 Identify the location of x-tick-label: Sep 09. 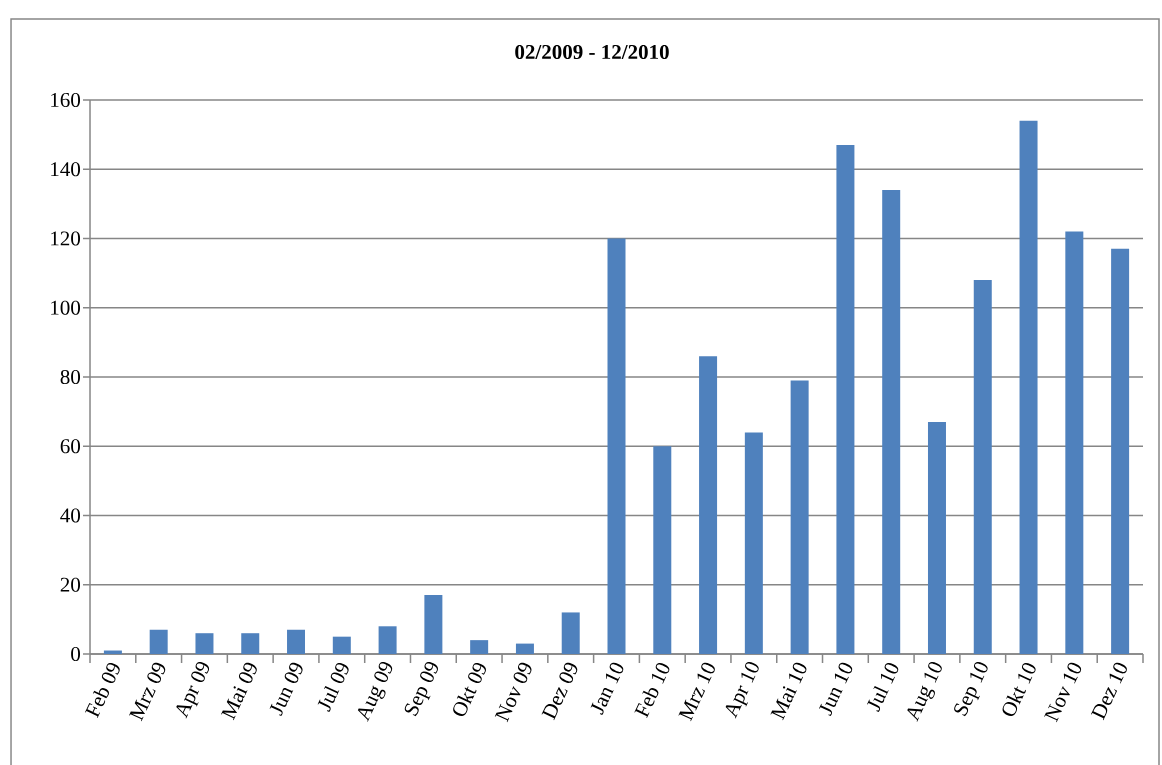
(421, 689).